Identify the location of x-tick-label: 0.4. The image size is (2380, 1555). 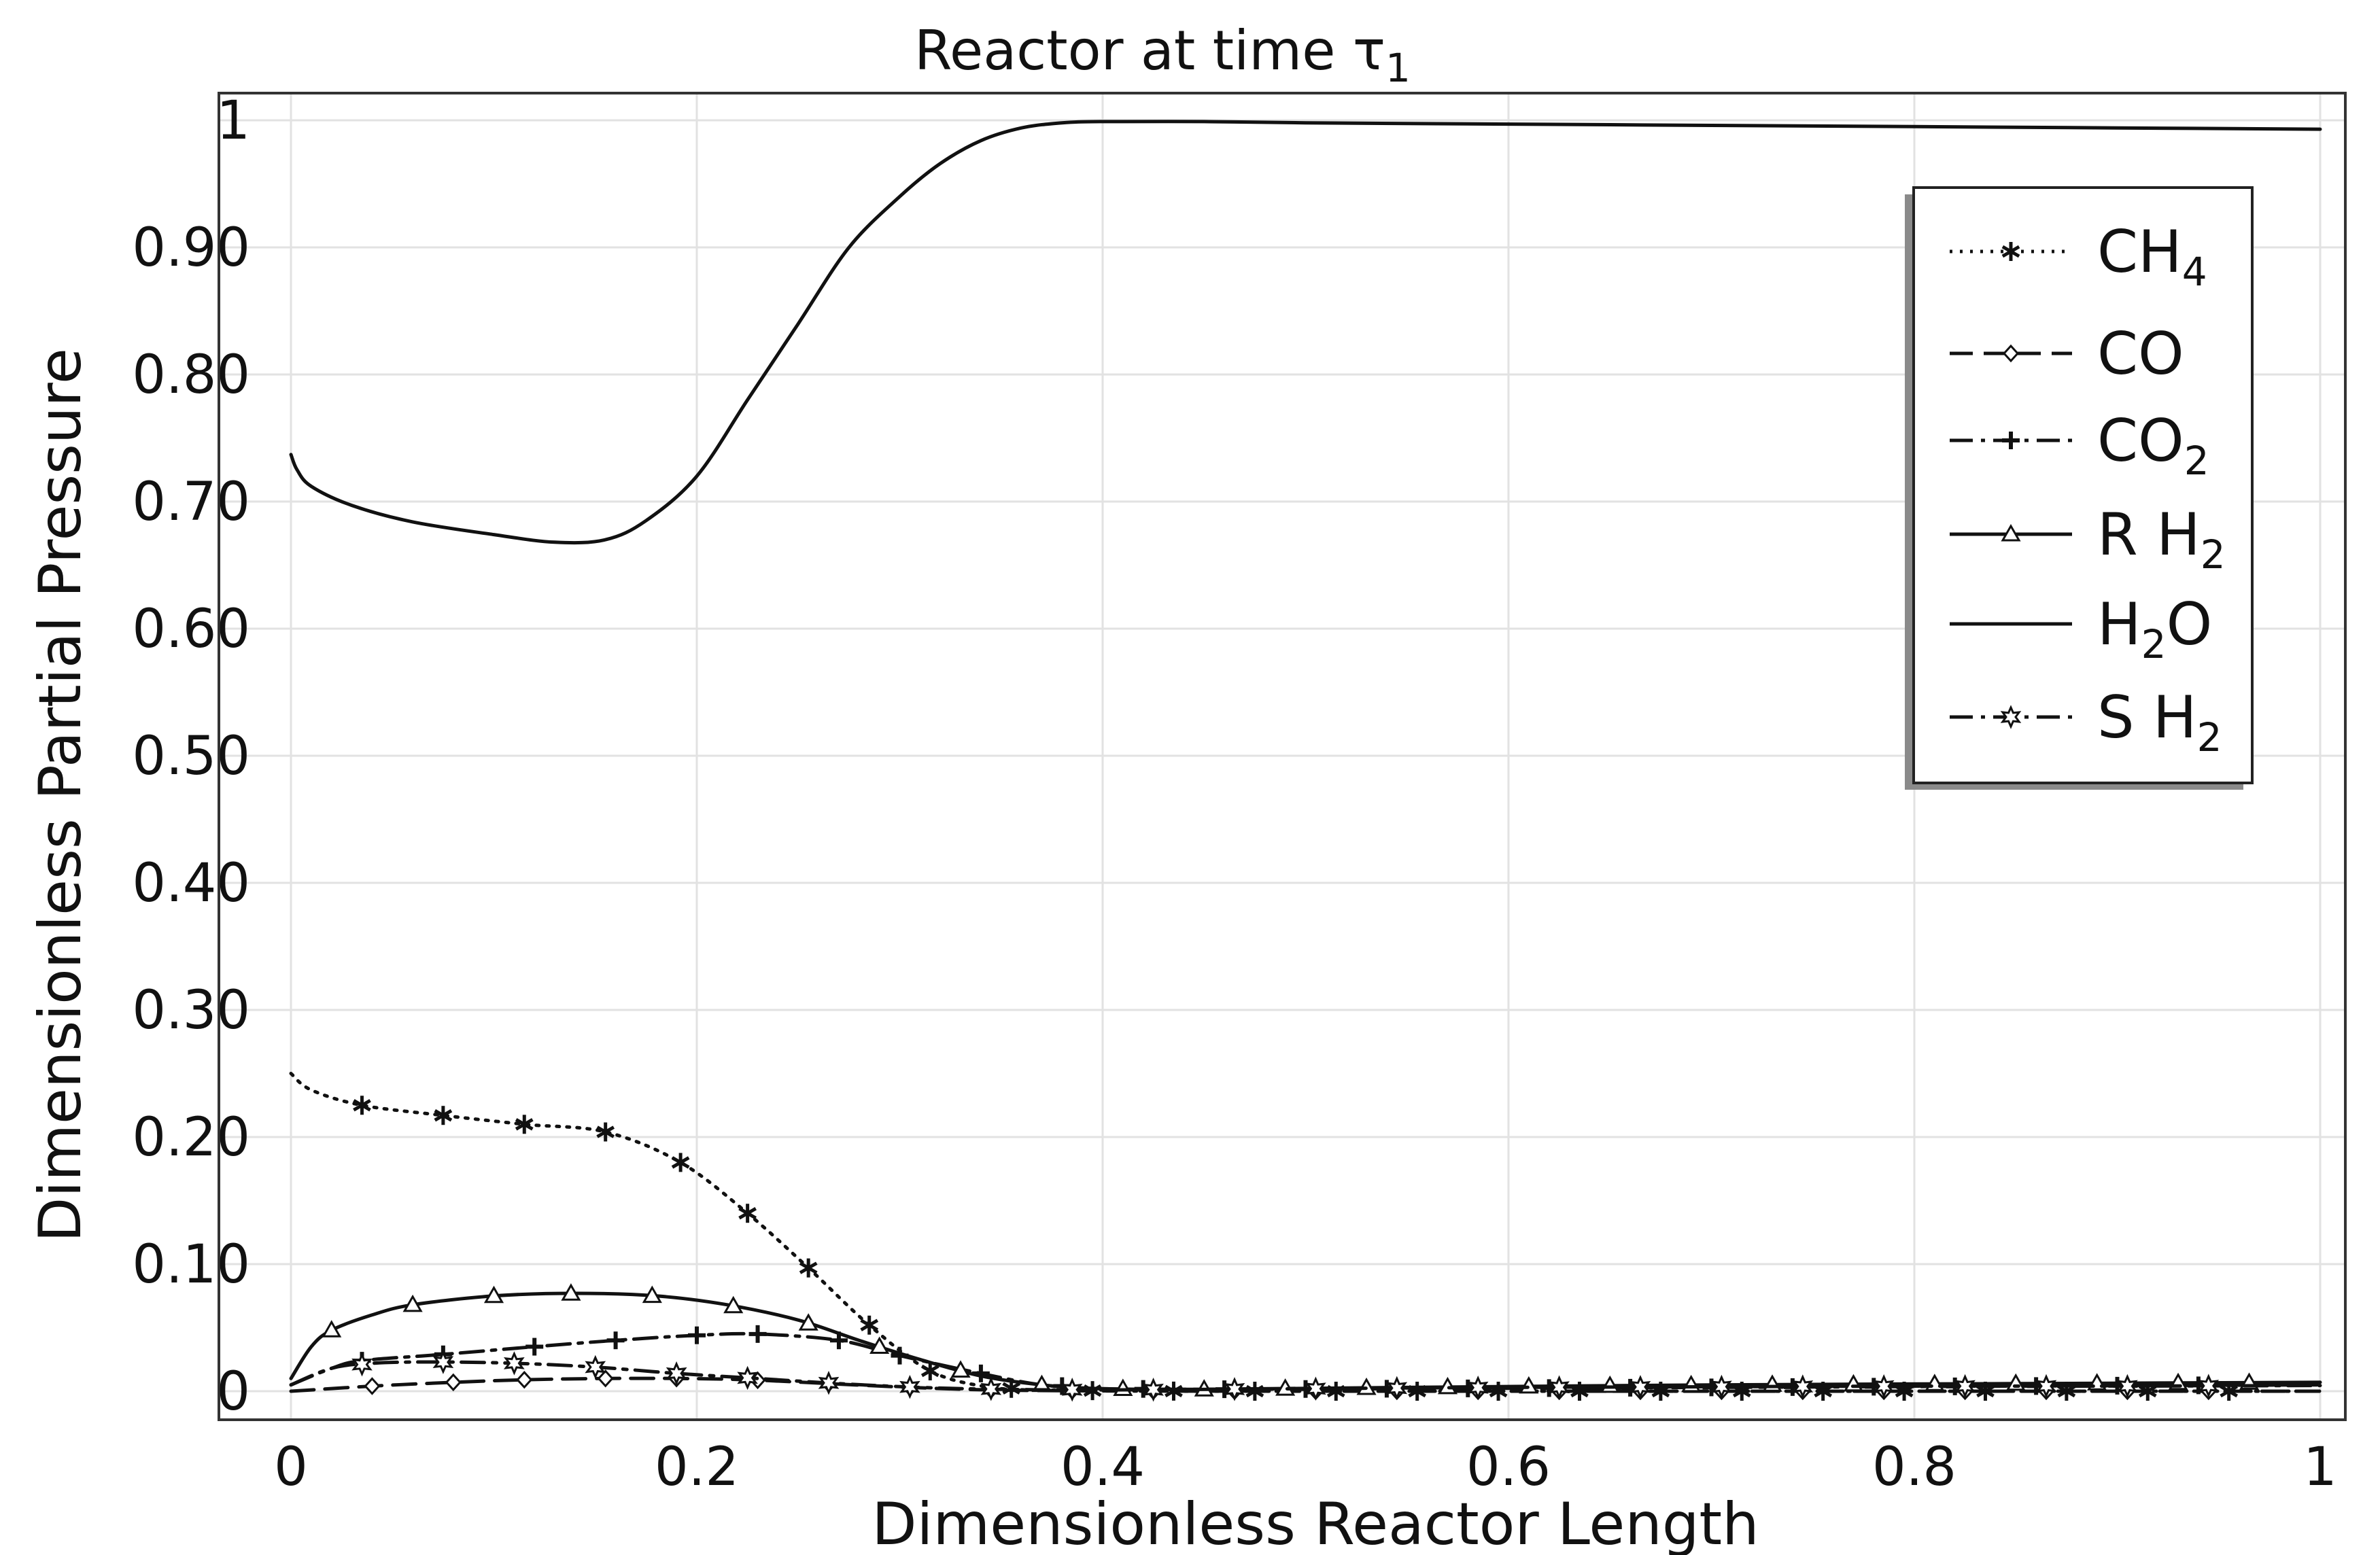
(1102, 1467).